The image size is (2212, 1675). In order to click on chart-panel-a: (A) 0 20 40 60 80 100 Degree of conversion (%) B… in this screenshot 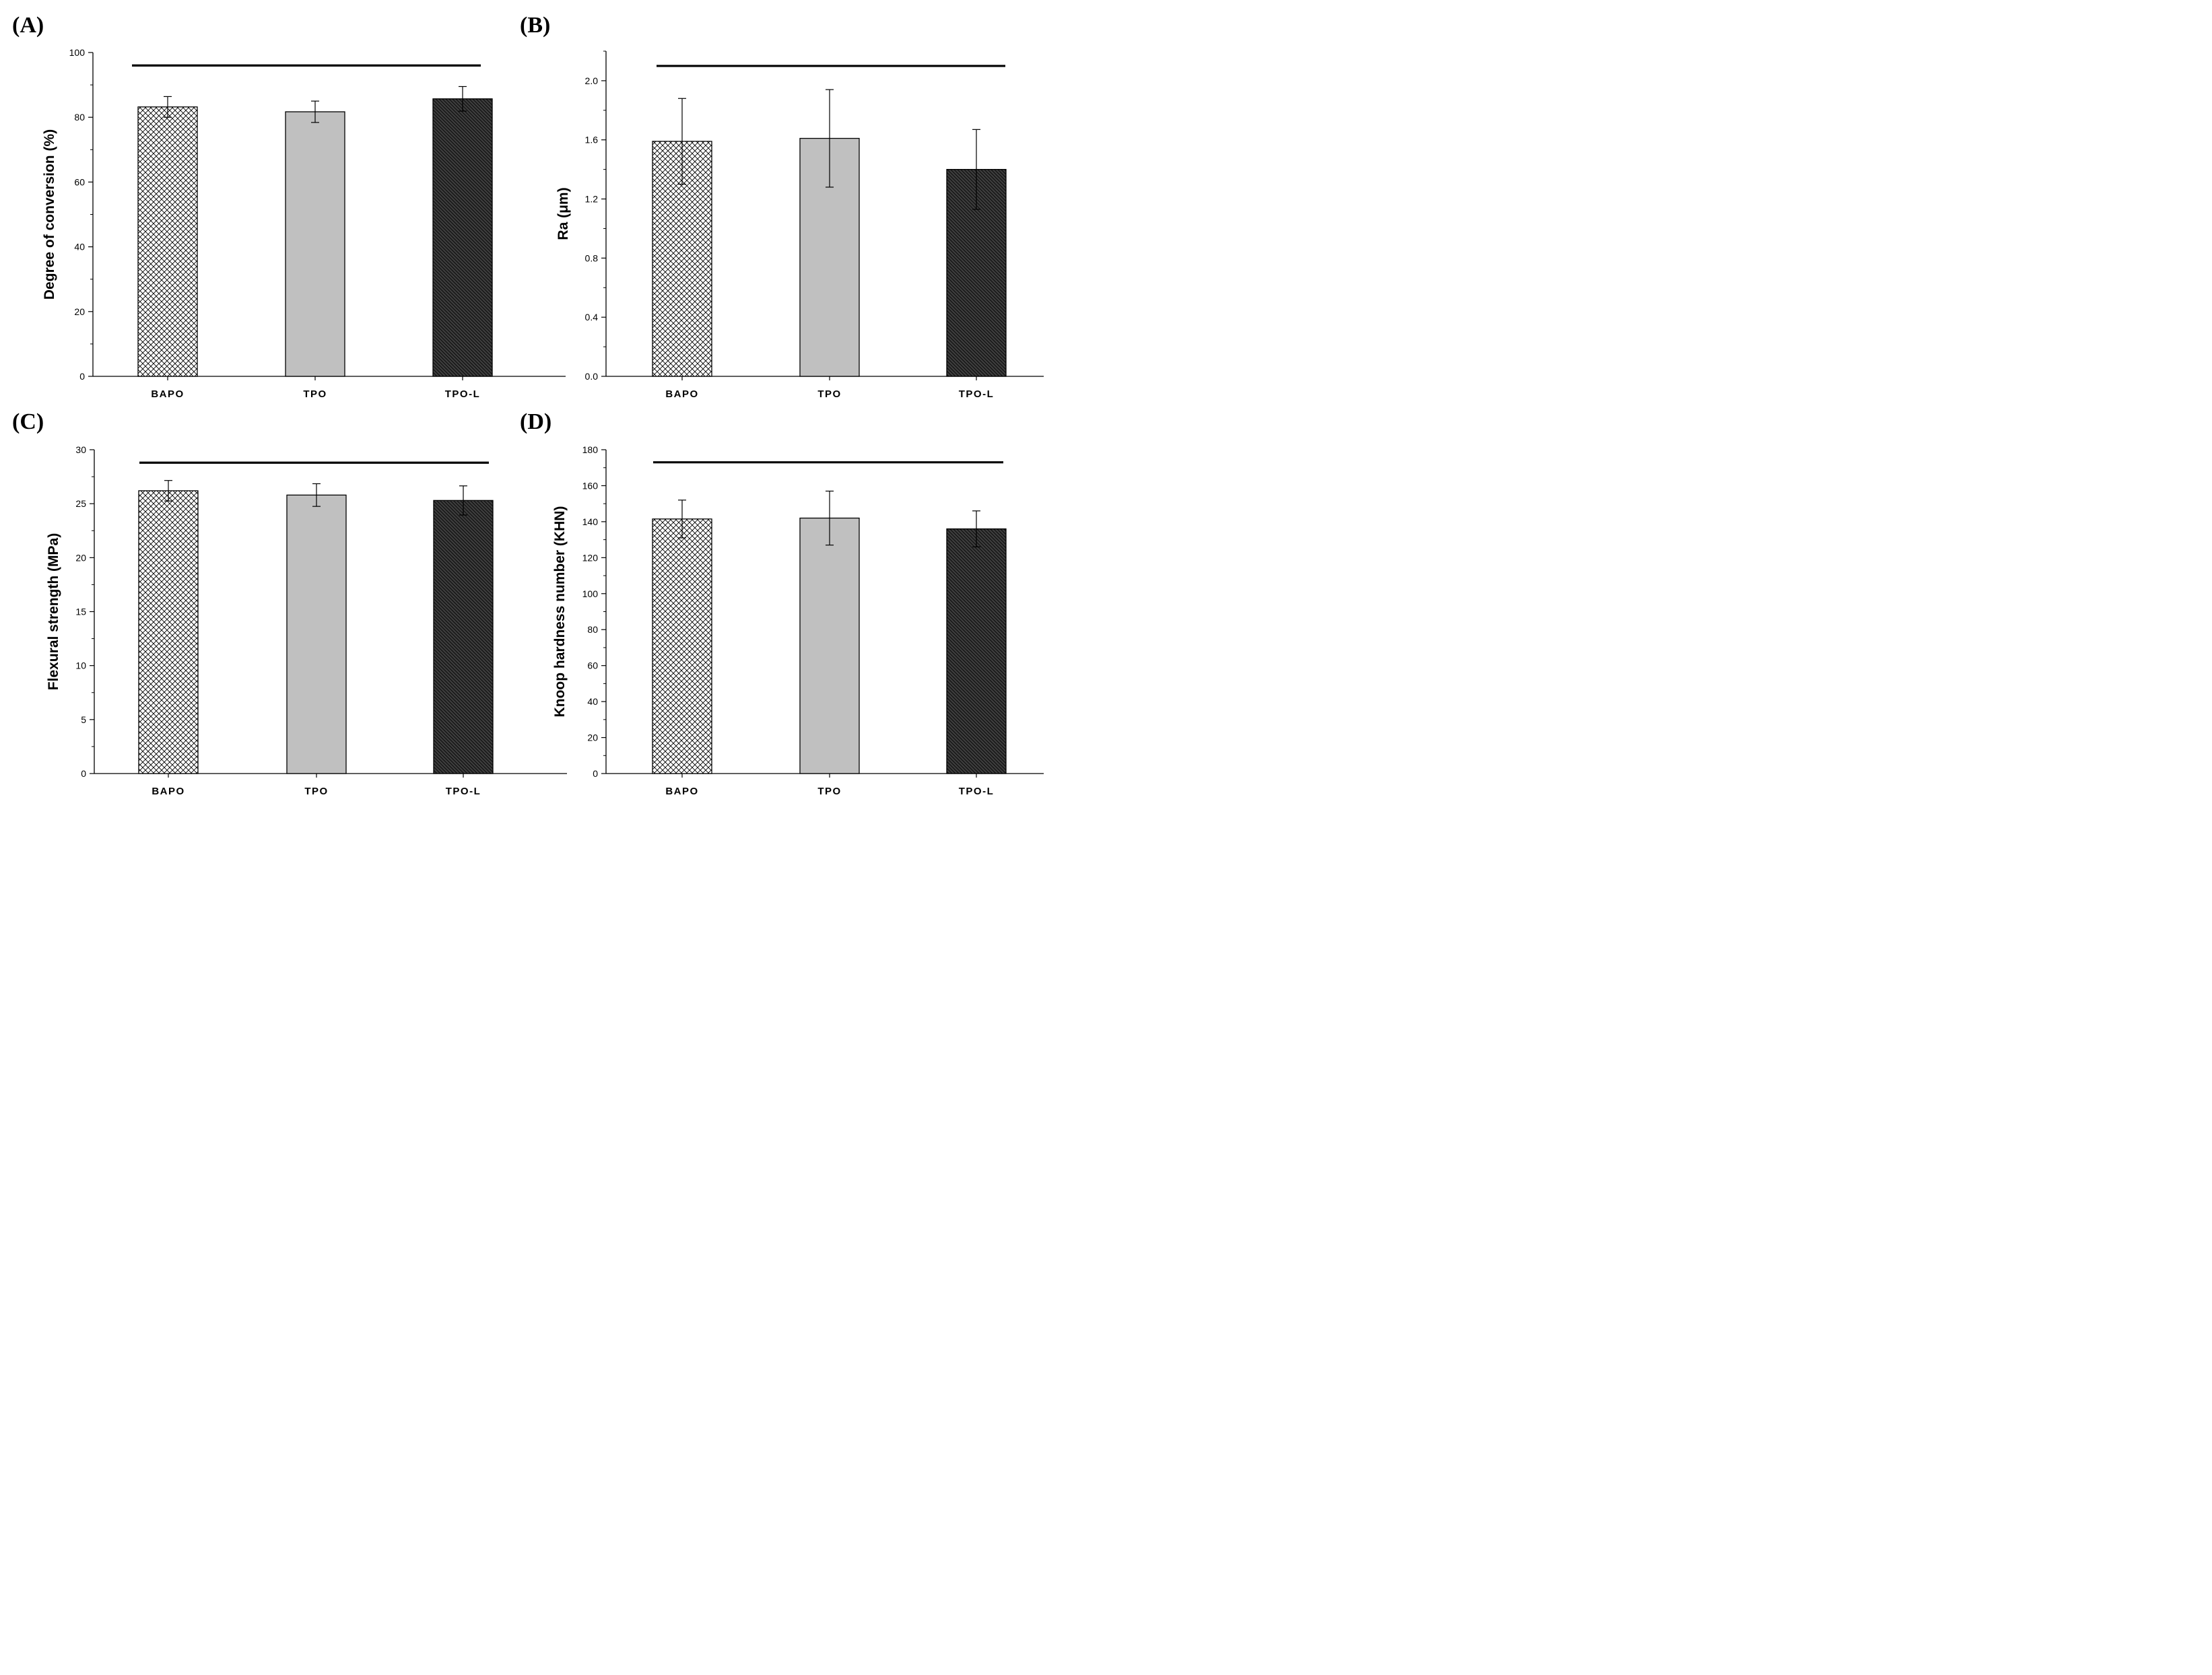, I will do `click(289, 206)`.